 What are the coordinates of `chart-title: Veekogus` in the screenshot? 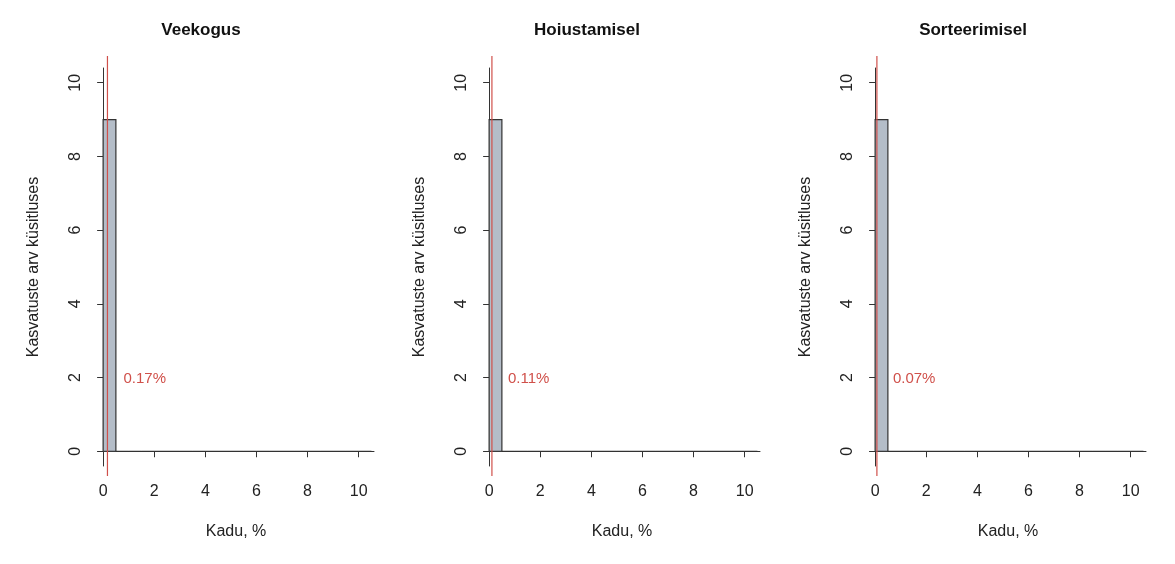 It's located at (201, 29).